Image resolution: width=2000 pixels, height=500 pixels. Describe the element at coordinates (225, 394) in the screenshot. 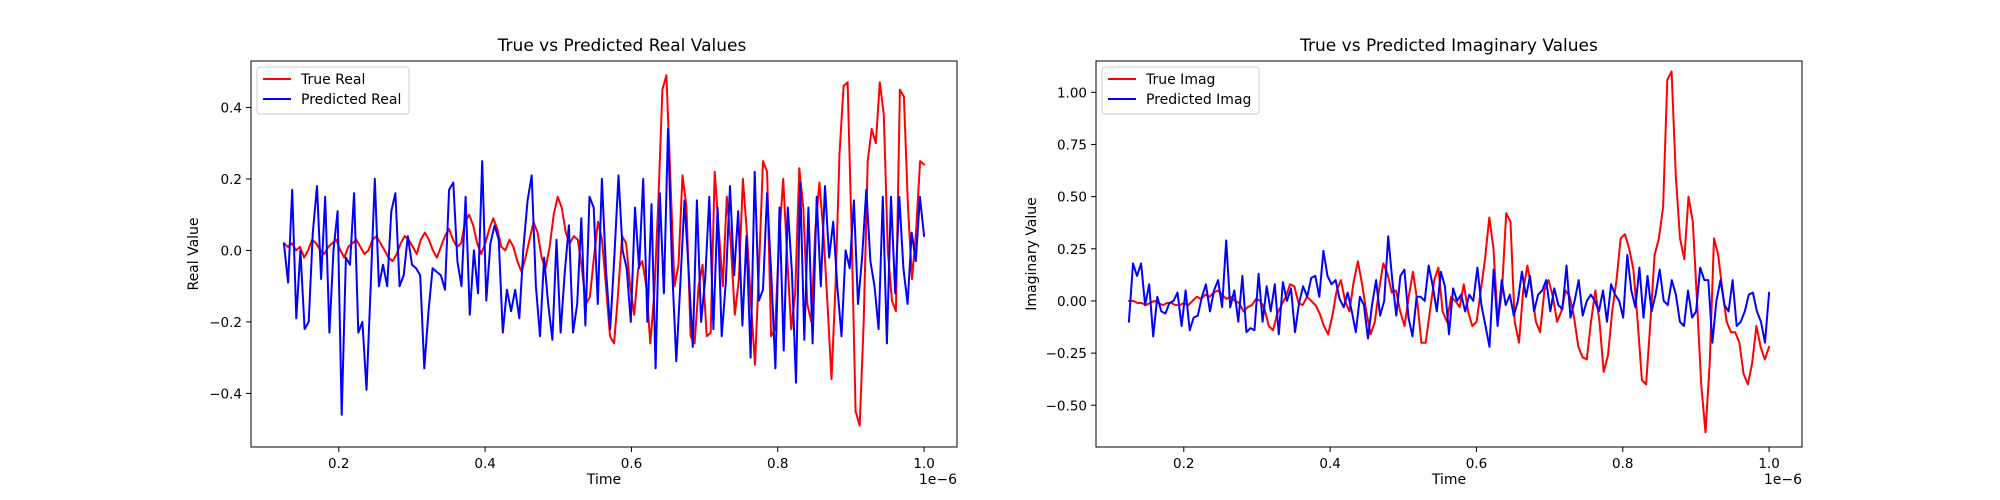

I see `y-tick-label: −0.4` at that location.